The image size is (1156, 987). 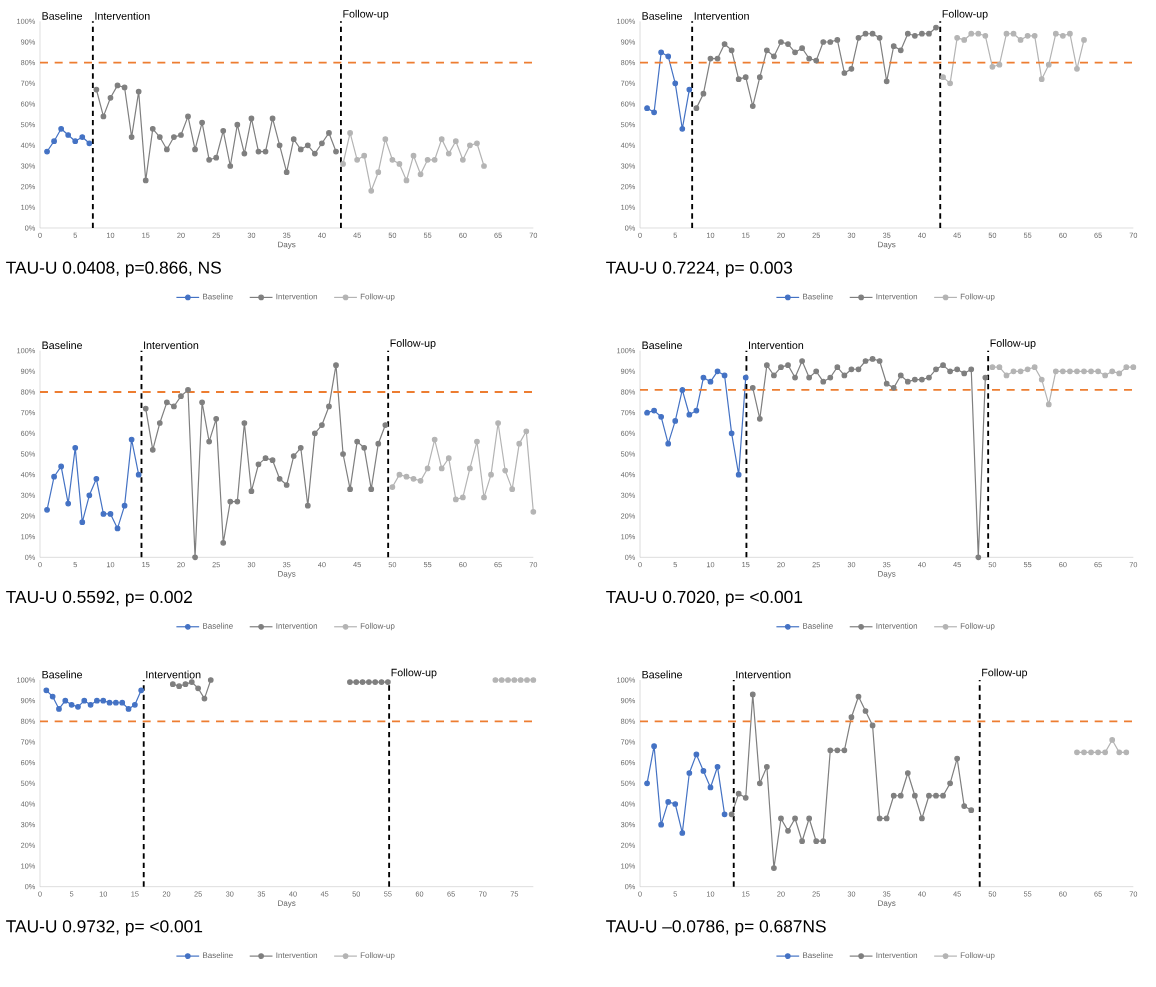 What do you see at coordinates (377, 627) in the screenshot?
I see `legend-label: Follow-up` at bounding box center [377, 627].